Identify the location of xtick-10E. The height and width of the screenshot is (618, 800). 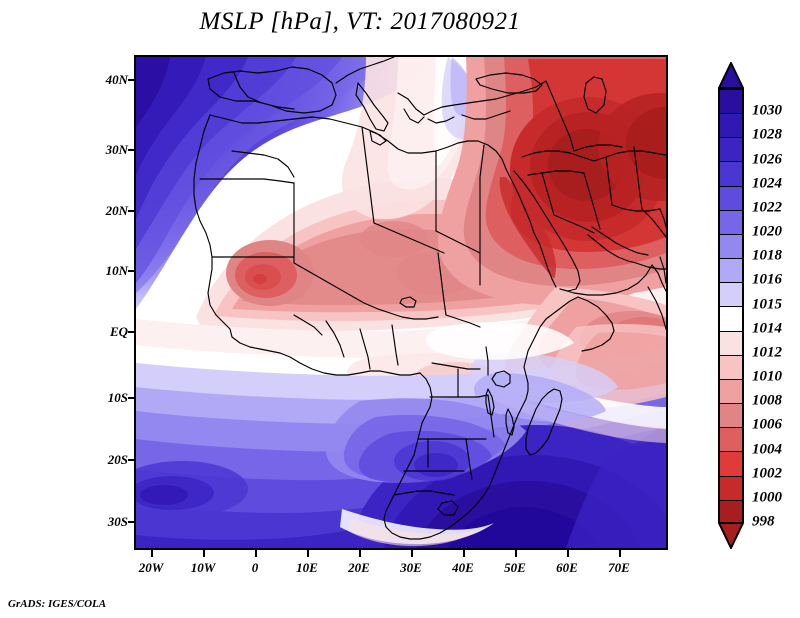
(308, 553).